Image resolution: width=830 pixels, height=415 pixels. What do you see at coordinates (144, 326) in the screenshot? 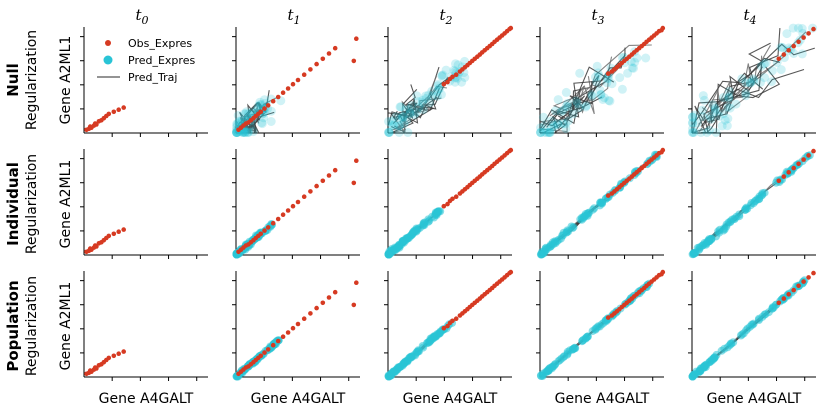
I see `panel-r3-c1` at bounding box center [144, 326].